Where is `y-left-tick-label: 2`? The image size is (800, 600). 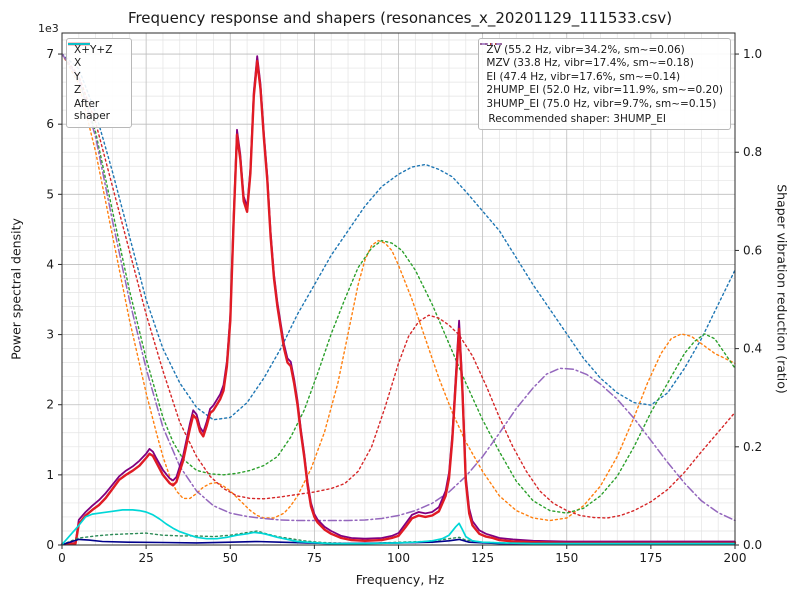
y-left-tick-label: 2 is located at coordinates (50, 405).